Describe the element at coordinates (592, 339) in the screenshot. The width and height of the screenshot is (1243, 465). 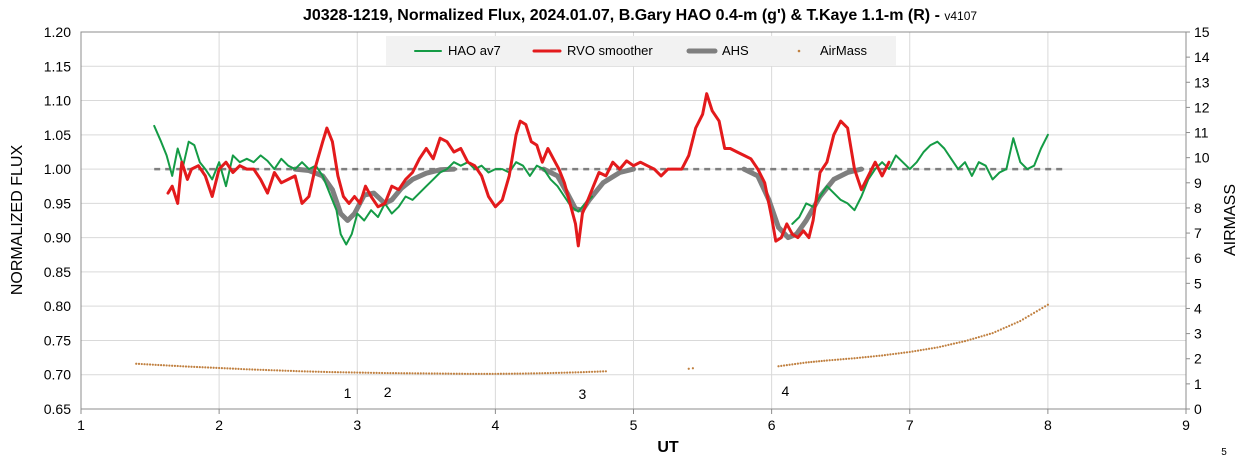
I see `series-airmass` at that location.